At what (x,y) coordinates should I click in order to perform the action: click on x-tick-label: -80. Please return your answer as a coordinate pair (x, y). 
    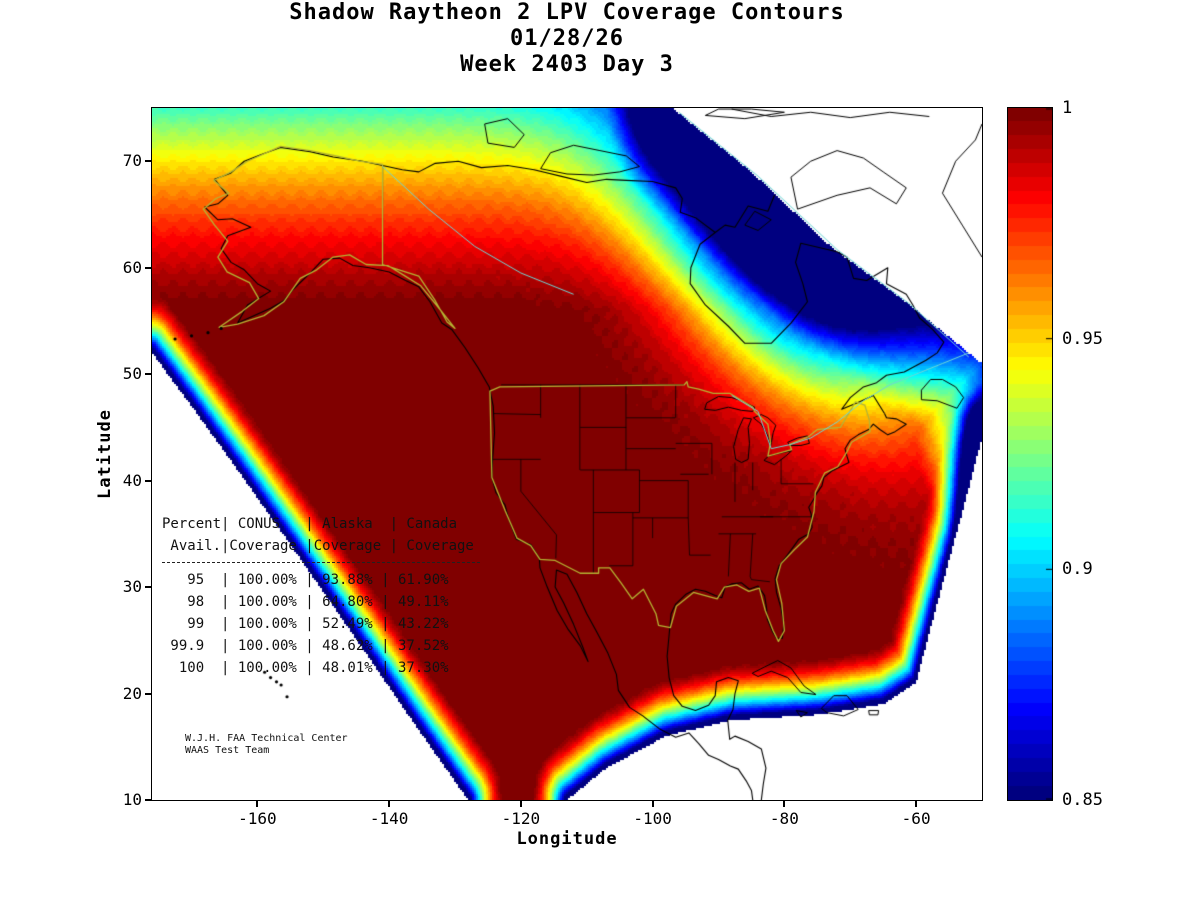
    Looking at the image, I should click on (784, 818).